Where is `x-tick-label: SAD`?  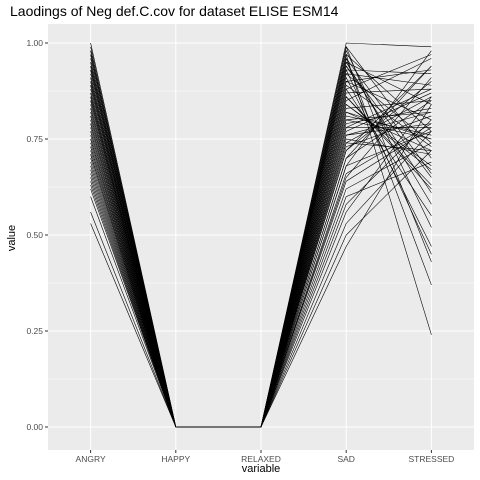
x-tick-label: SAD is located at coordinates (345, 459).